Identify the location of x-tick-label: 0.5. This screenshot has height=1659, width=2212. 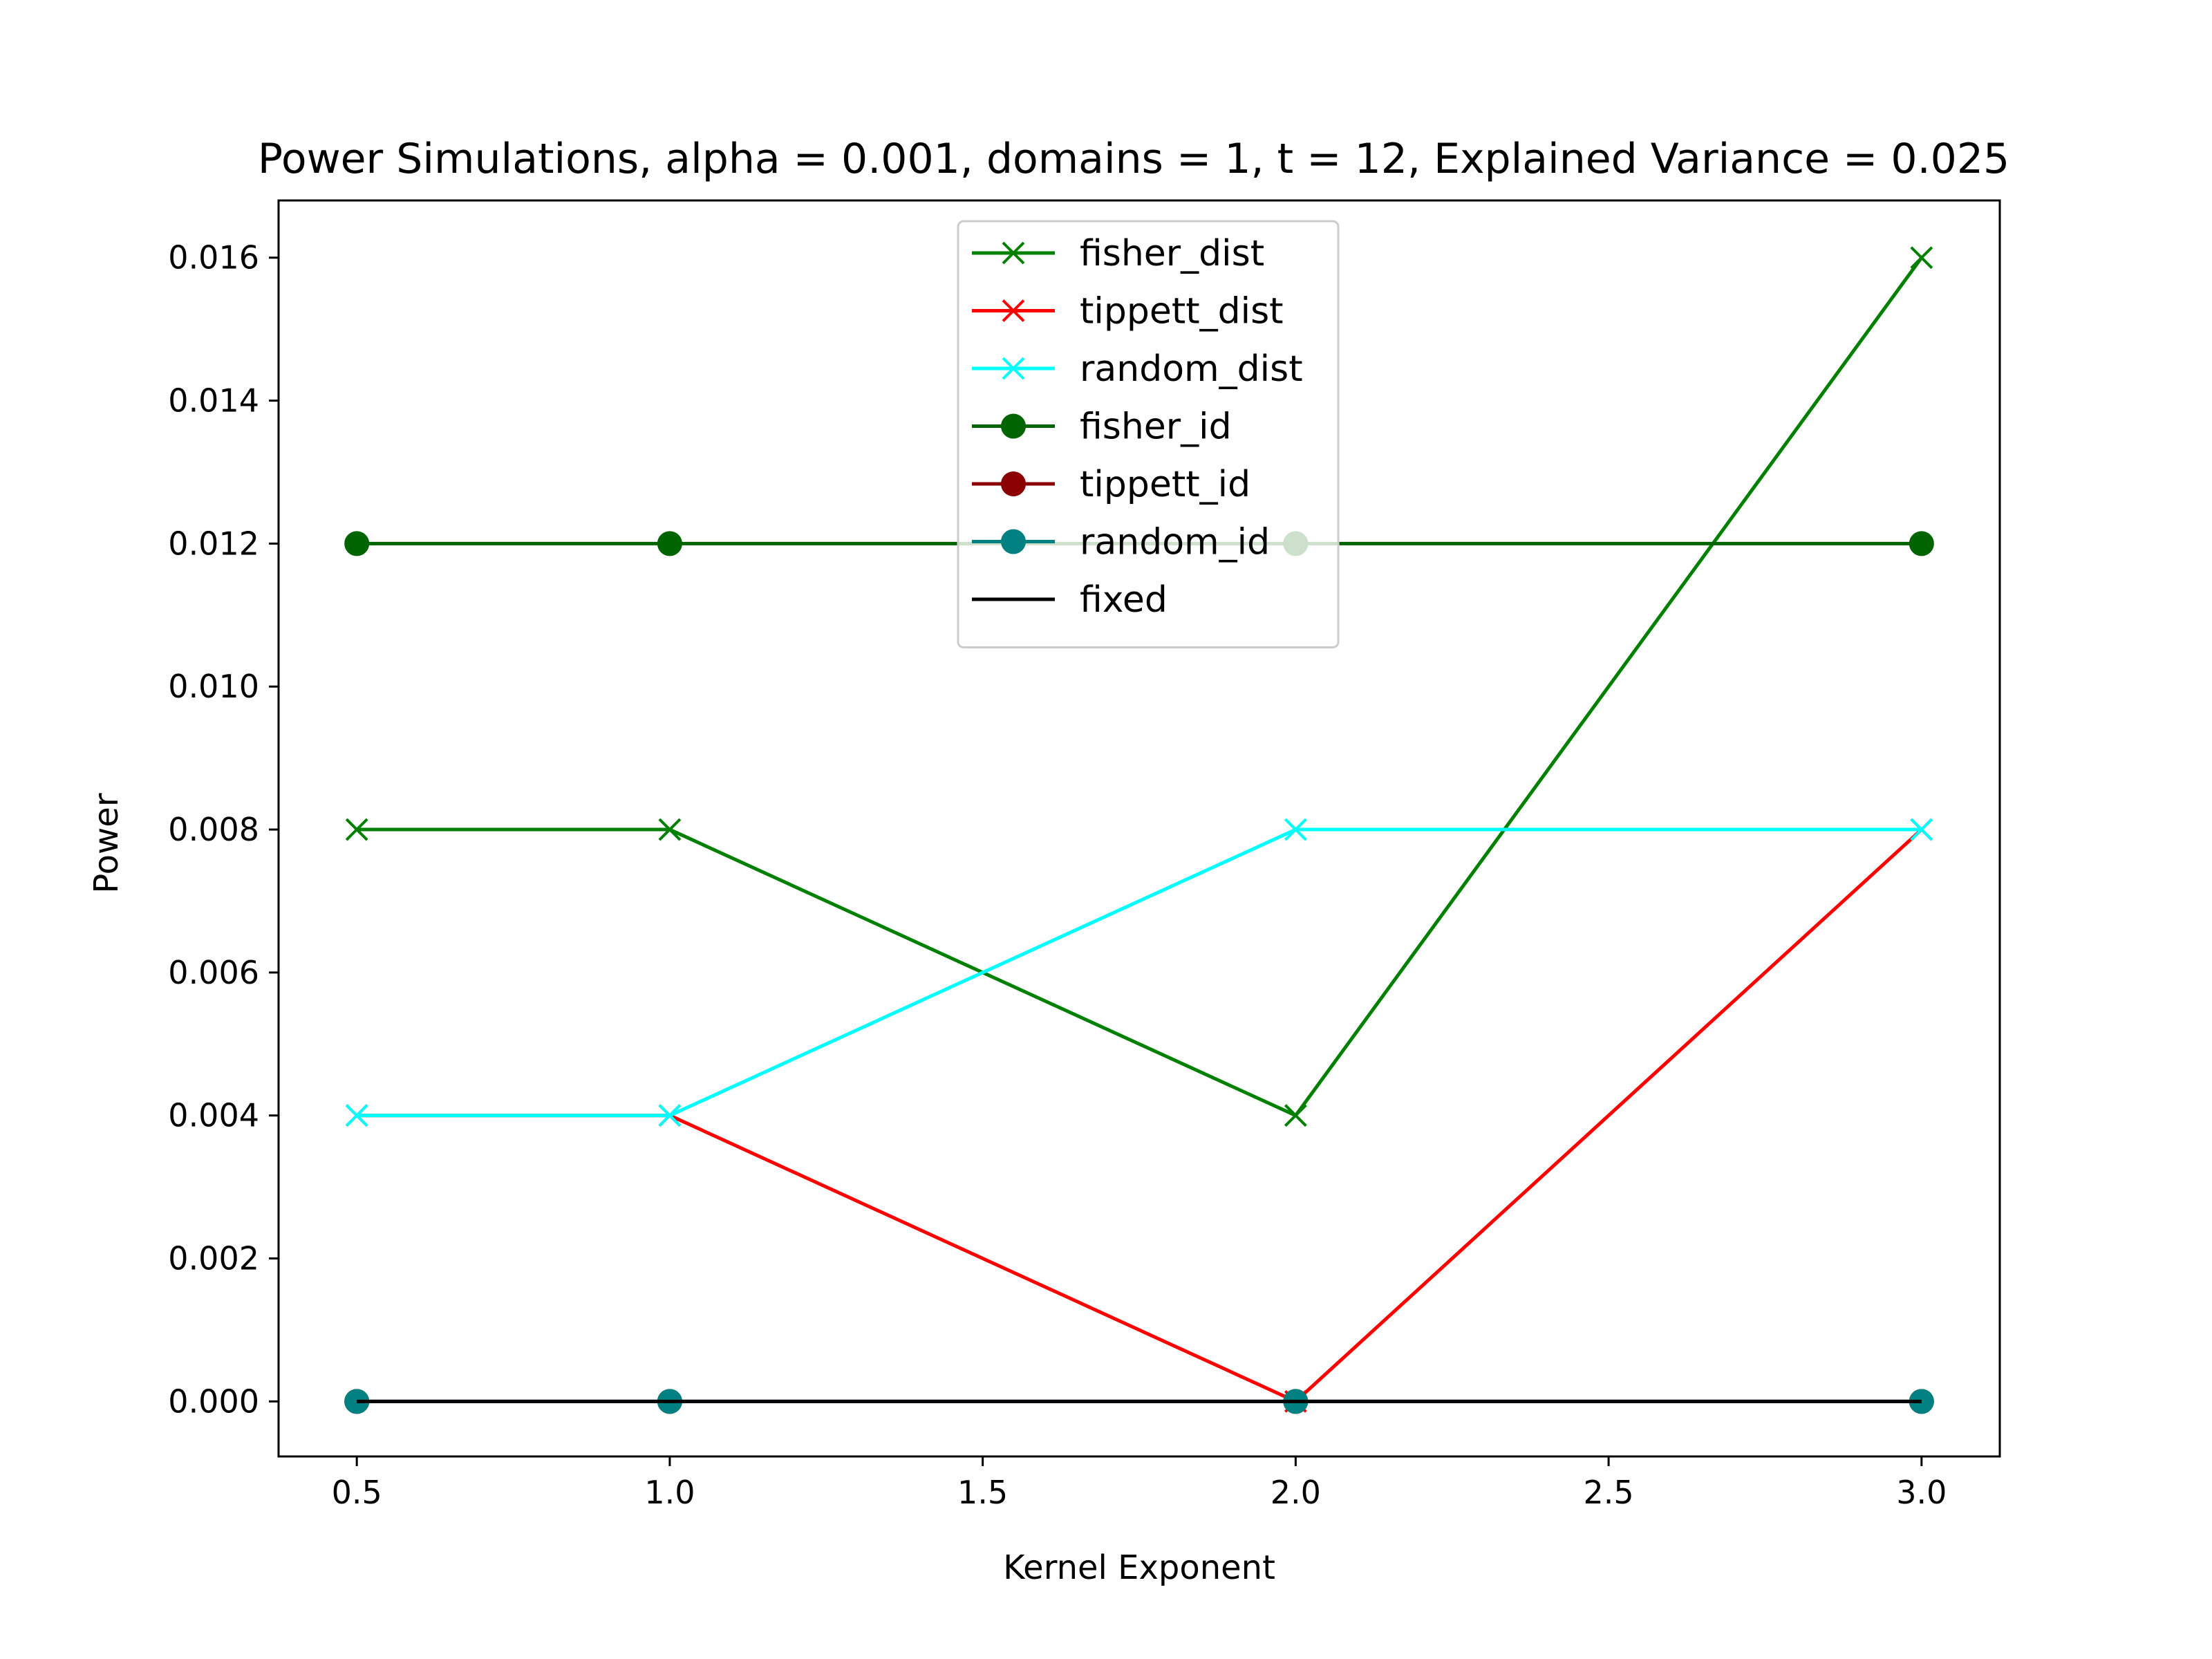
(357, 1493).